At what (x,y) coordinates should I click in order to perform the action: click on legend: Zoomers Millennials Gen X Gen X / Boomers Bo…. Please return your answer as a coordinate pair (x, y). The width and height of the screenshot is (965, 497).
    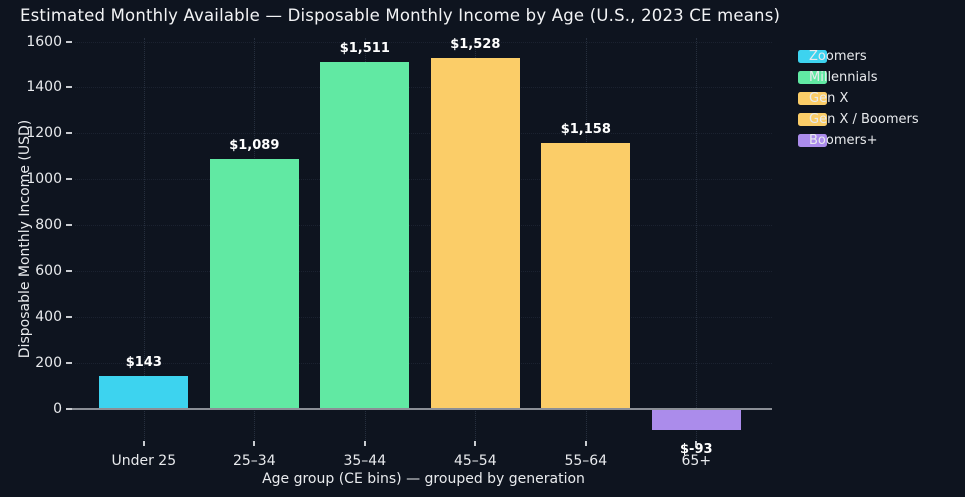
    Looking at the image, I should click on (880, 104).